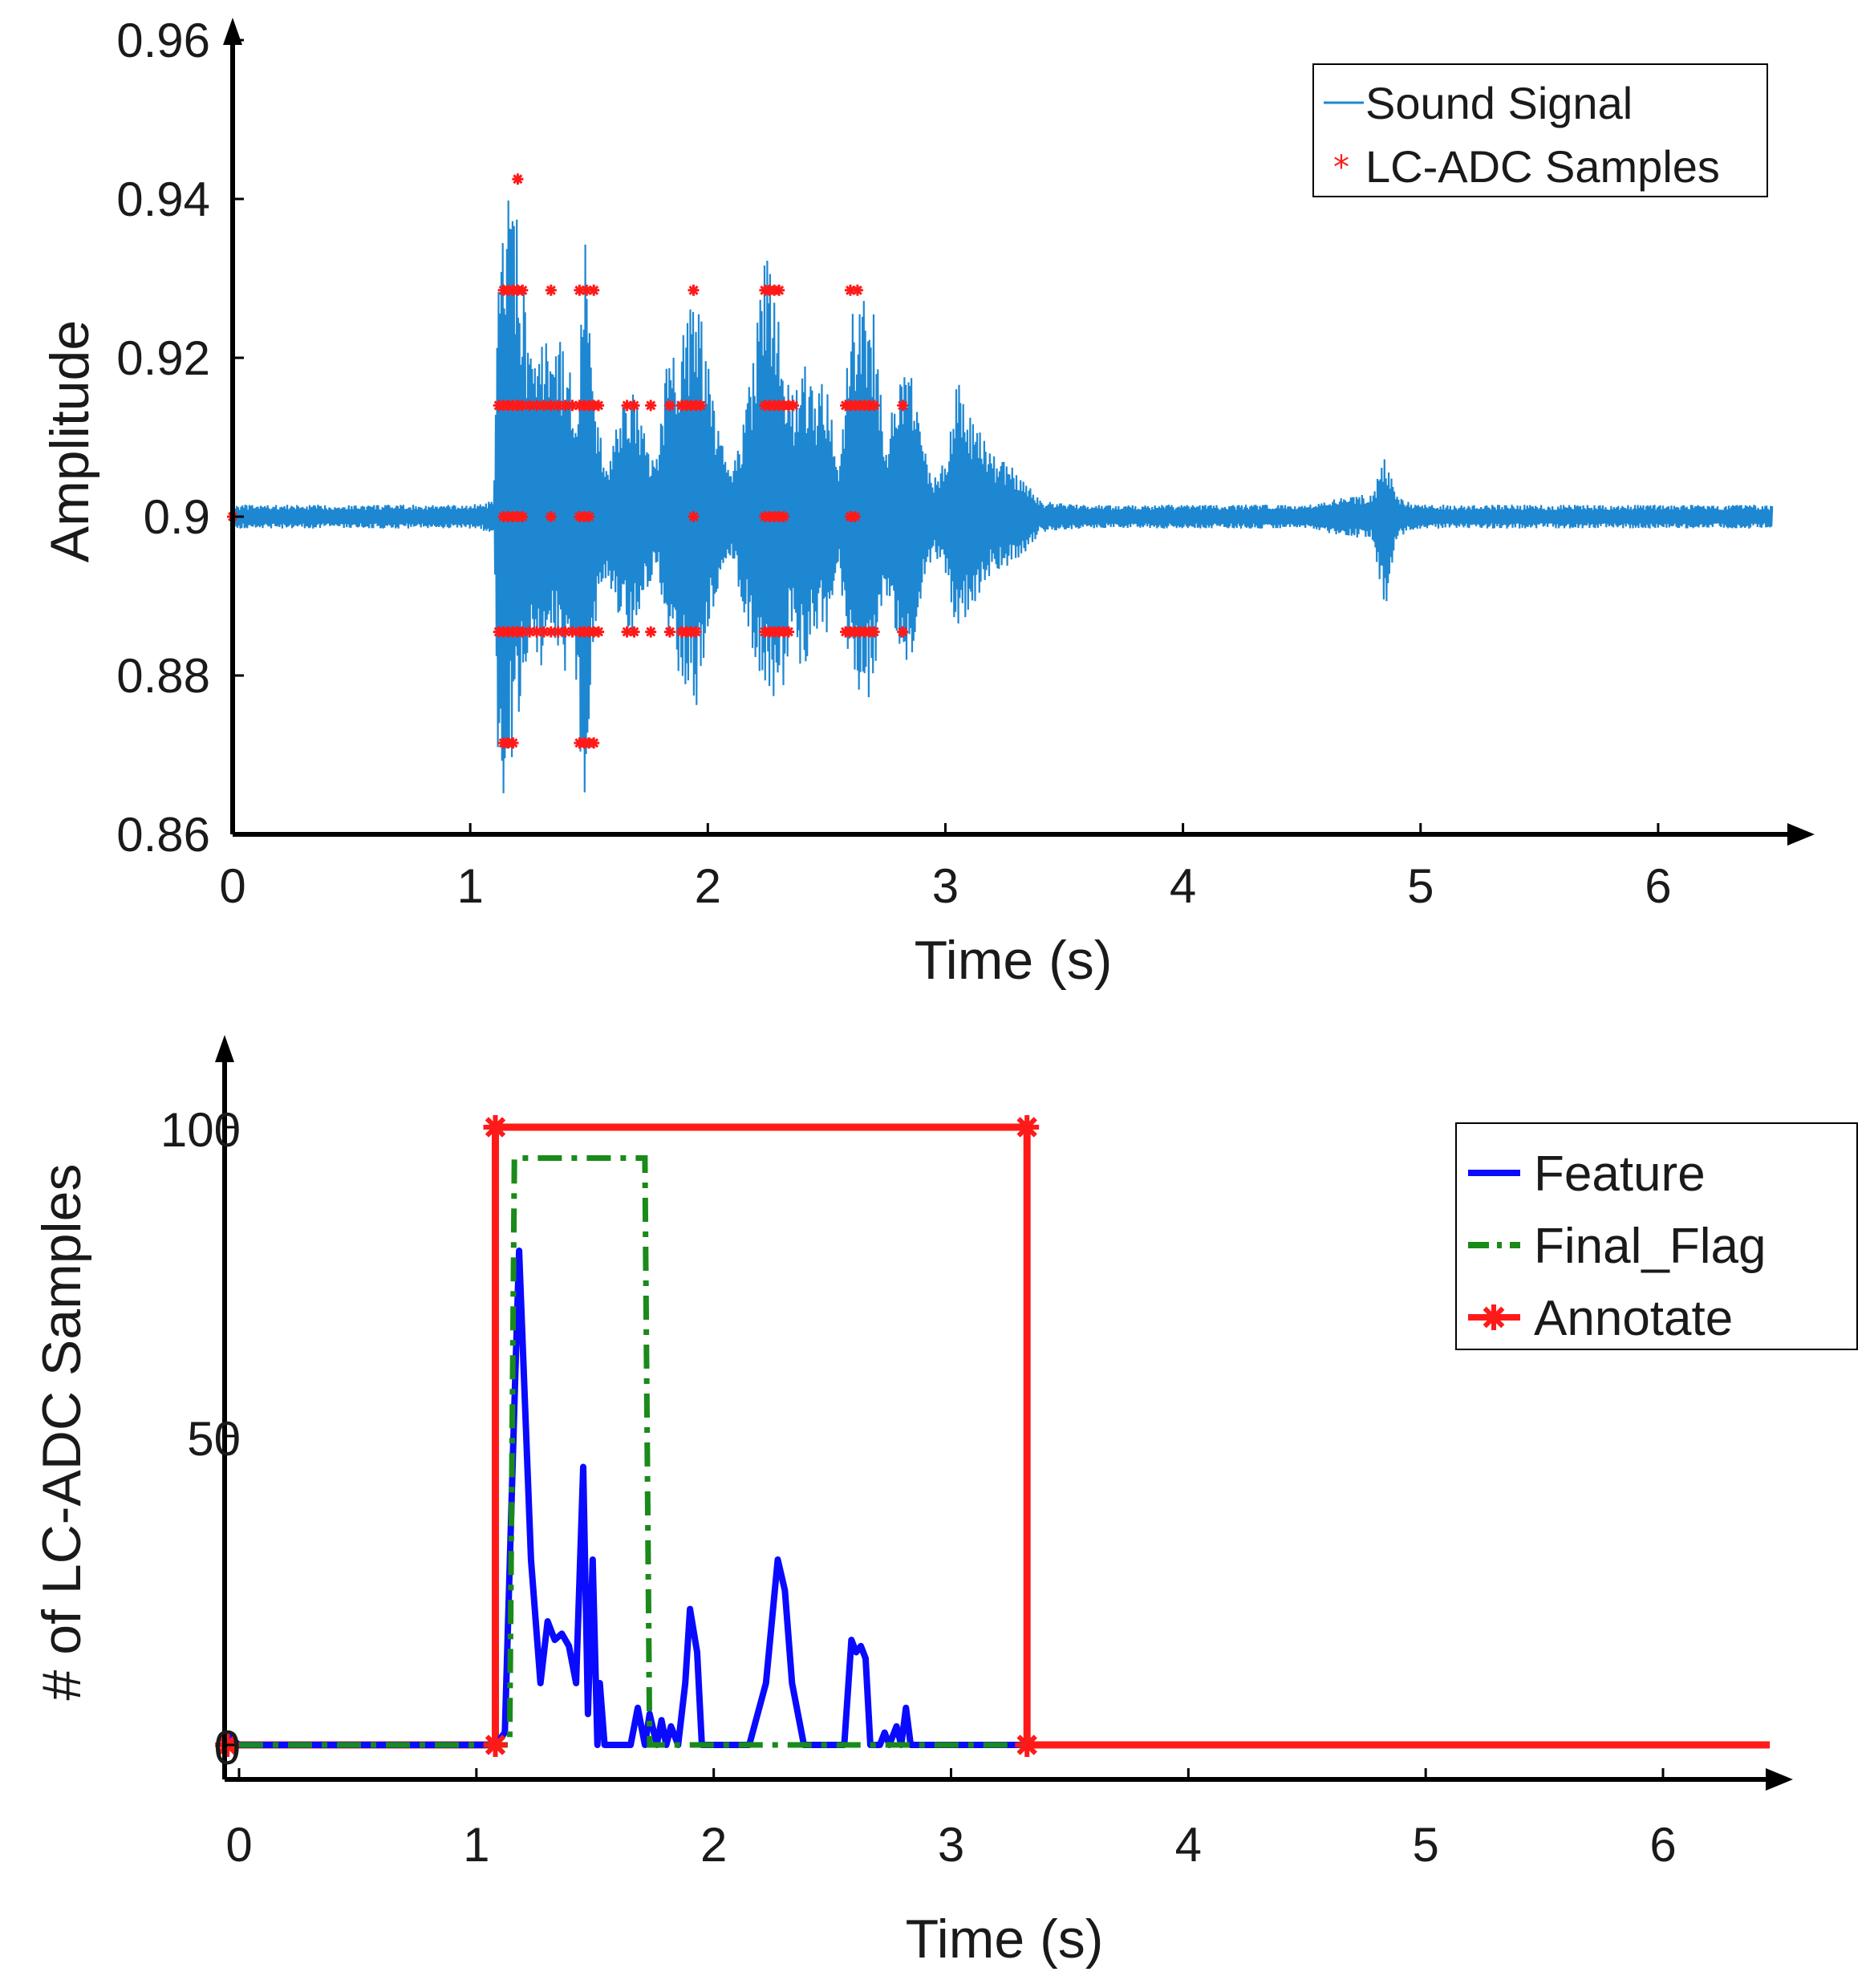 This screenshot has height=1988, width=1874. What do you see at coordinates (1005, 1939) in the screenshot?
I see `bottom-x-label: Time (s)` at bounding box center [1005, 1939].